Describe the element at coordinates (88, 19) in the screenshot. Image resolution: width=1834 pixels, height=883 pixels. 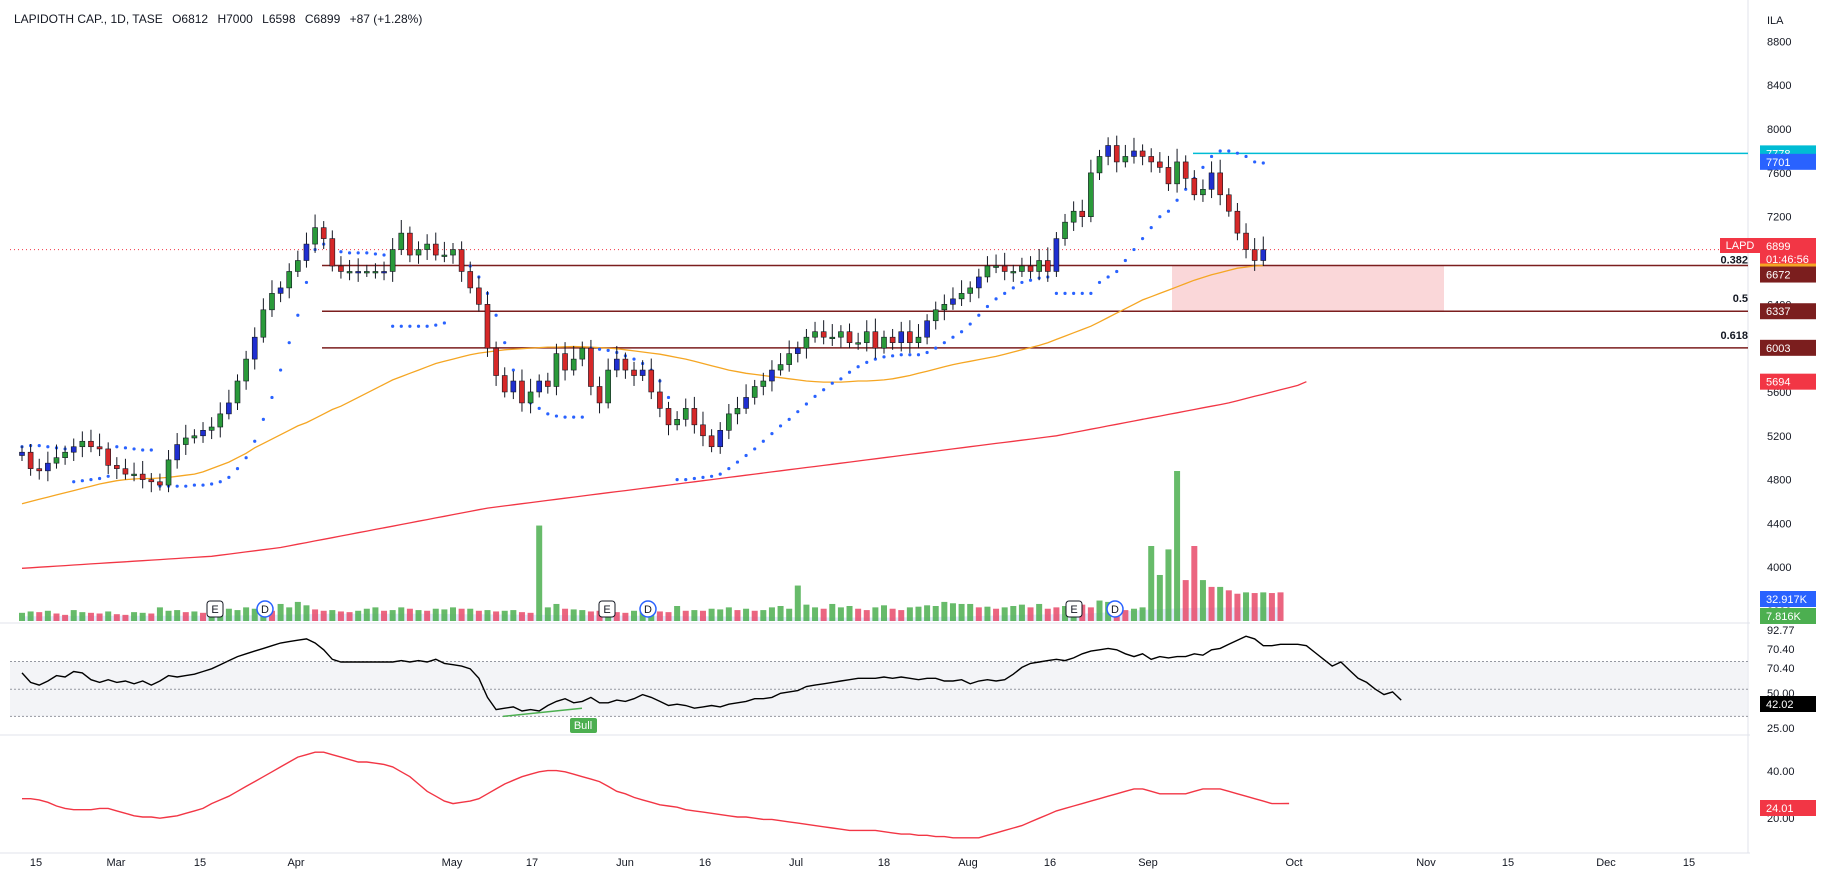
I see `symbol-title: LAPIDOTH CAP., 1D, TASE` at that location.